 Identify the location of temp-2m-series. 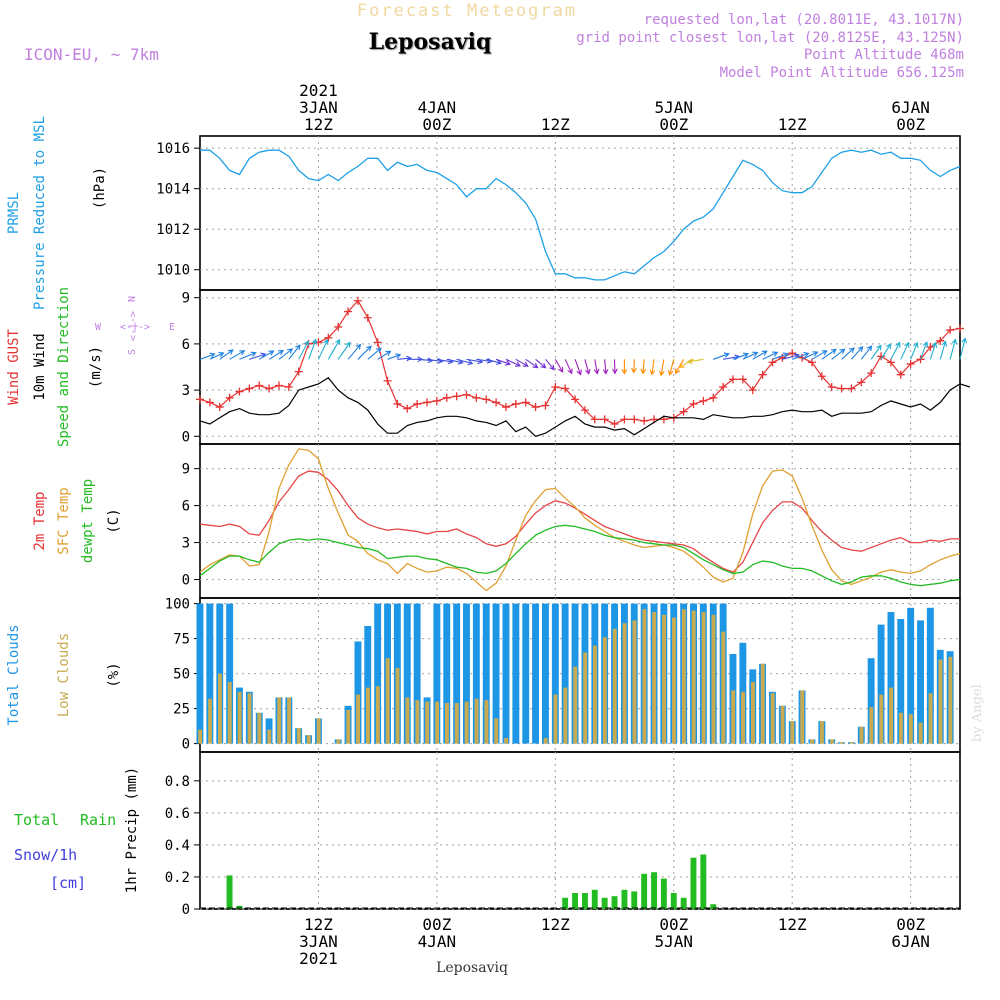
(579, 521).